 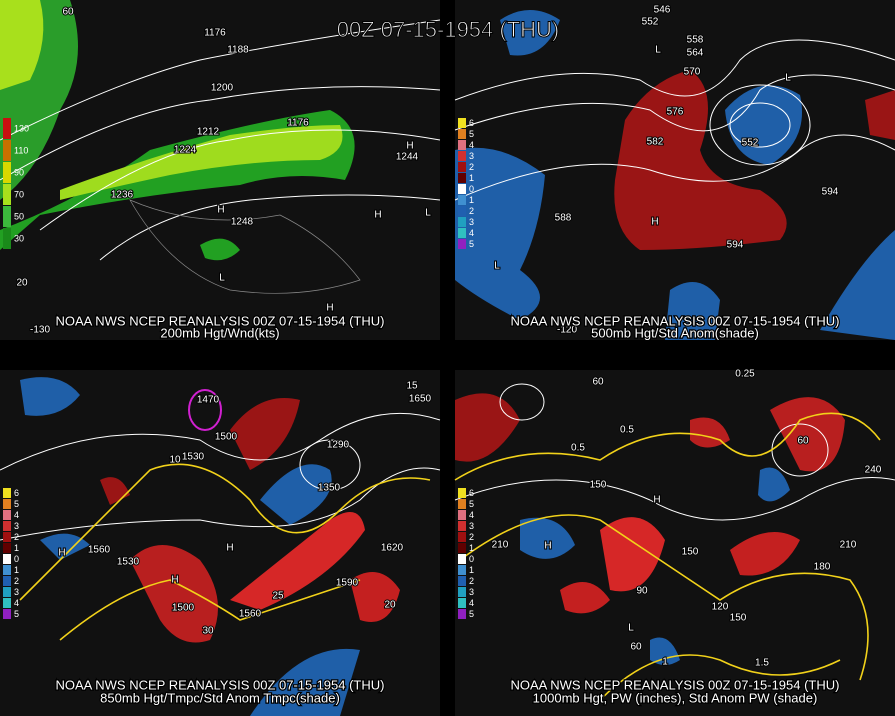 What do you see at coordinates (745, 374) in the screenshot?
I see `contour-label: 0.25` at bounding box center [745, 374].